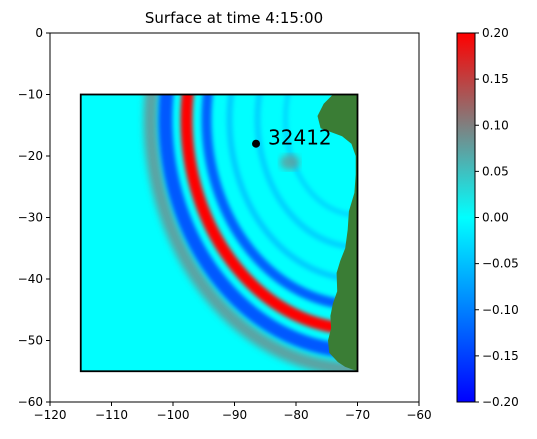 The height and width of the screenshot is (439, 537). Describe the element at coordinates (30, 402) in the screenshot. I see `y-tick-label: −60` at that location.